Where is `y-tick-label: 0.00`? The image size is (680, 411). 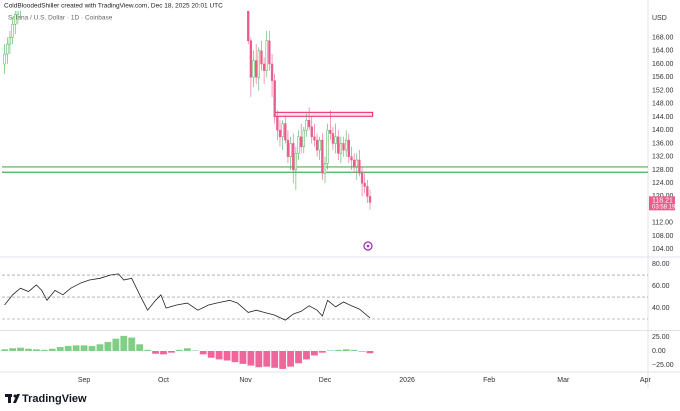
y-tick-label: 0.00 is located at coordinates (659, 351).